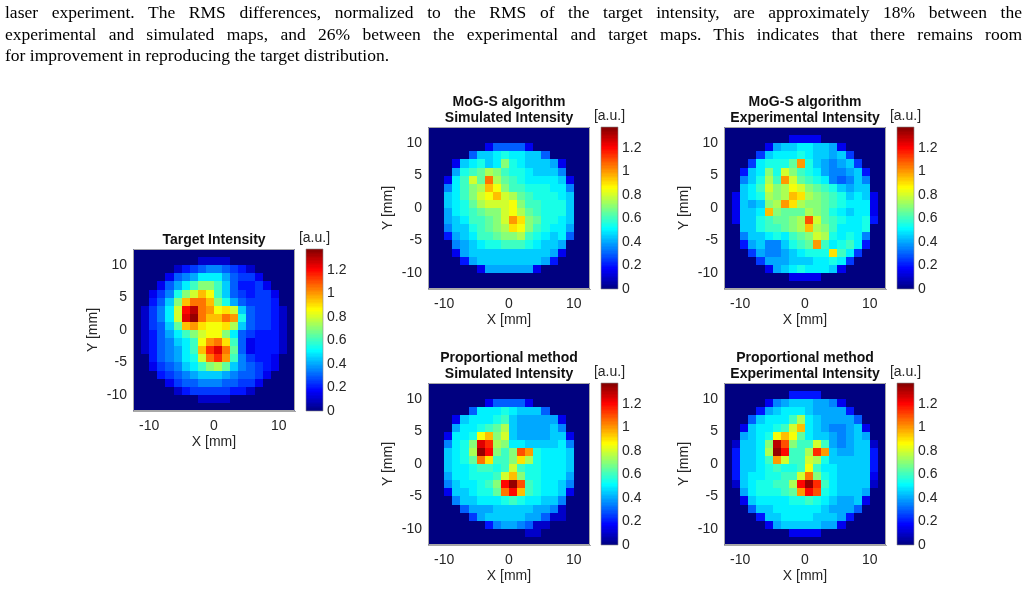 This screenshot has width=1028, height=591. What do you see at coordinates (509, 108) in the screenshot?
I see `chart-title: MoG-S algorithm Simulated Intensity` at bounding box center [509, 108].